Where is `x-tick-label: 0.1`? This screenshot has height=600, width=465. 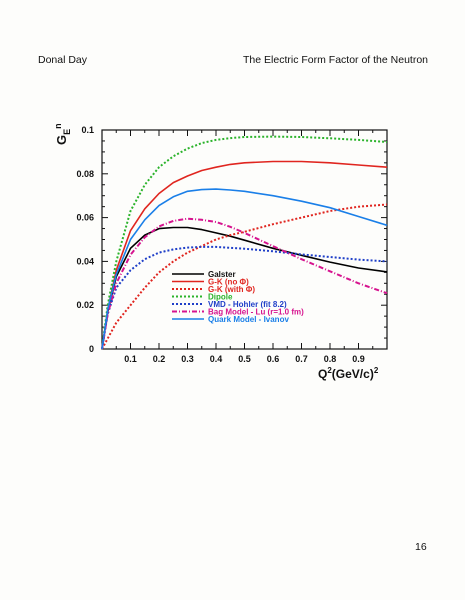
x-tick-label: 0.1 is located at coordinates (130, 359).